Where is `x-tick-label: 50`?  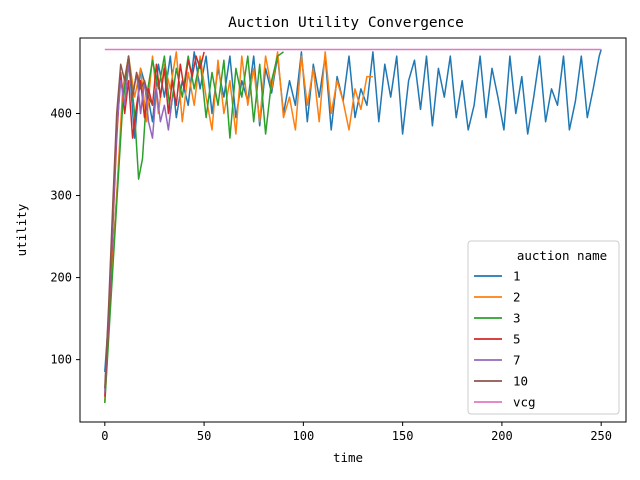 x-tick-label: 50 is located at coordinates (204, 436).